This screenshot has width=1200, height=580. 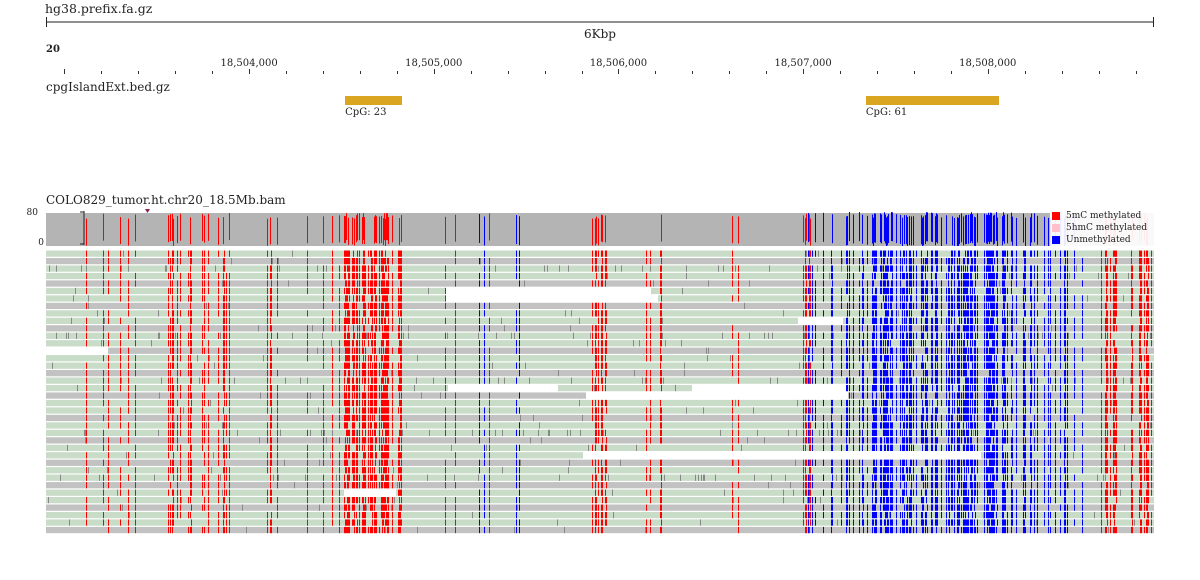 I want to click on cpg-track-label: cpgIslandExt.bed.gz, so click(x=108, y=87).